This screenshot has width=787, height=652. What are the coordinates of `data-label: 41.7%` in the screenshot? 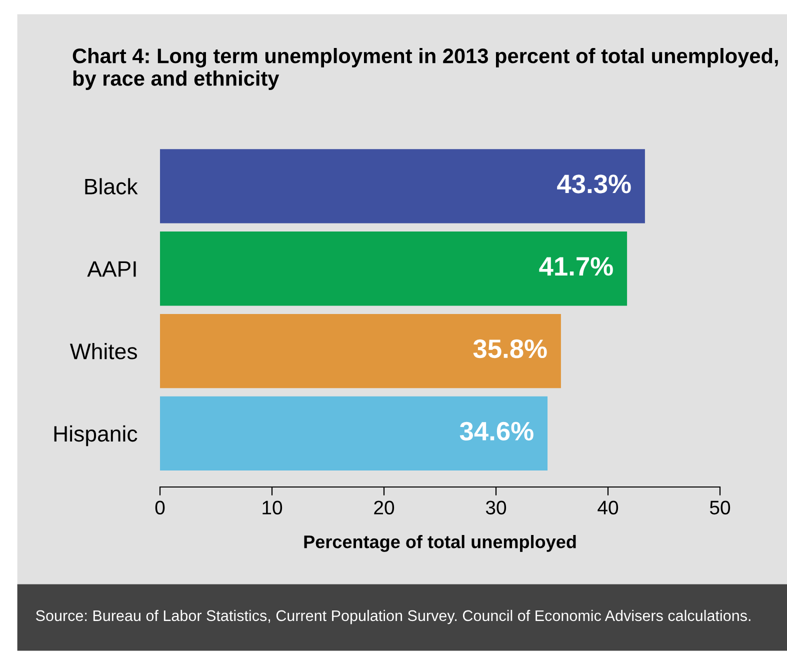 It's located at (576, 266).